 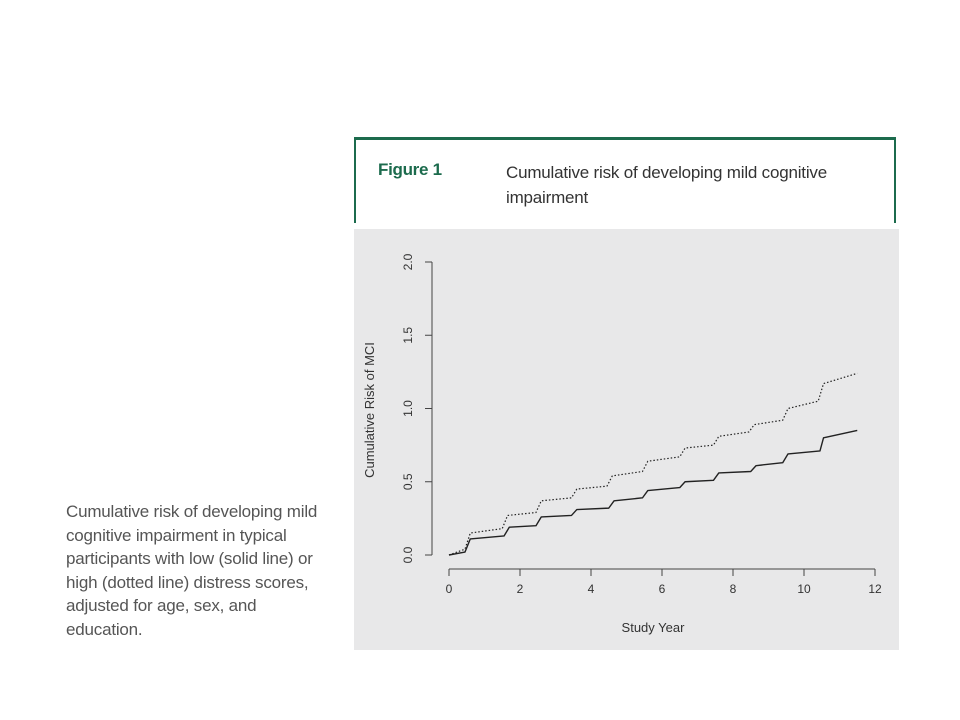 I want to click on x-axis-label: Study Year, so click(x=654, y=627).